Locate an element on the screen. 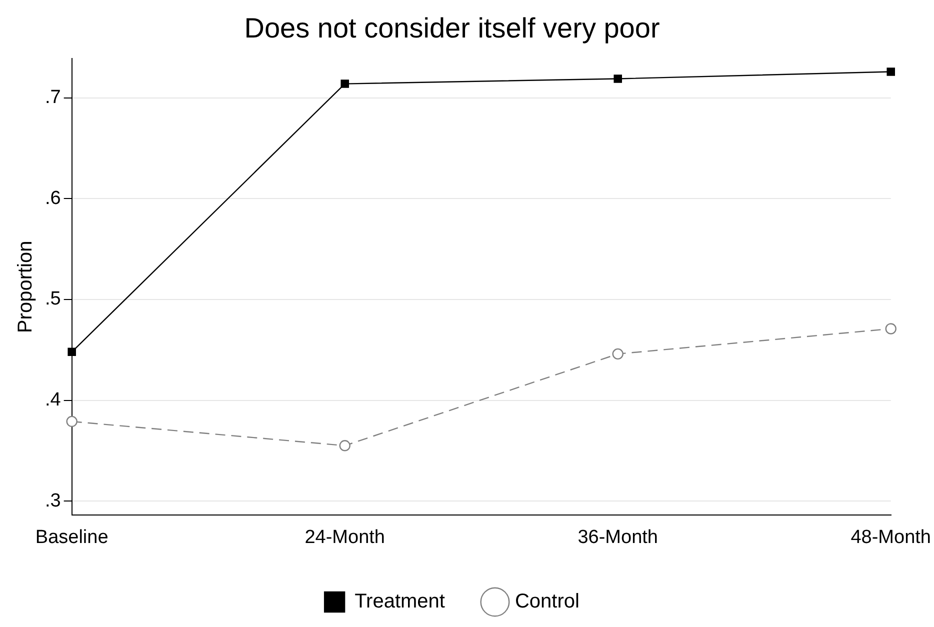 This screenshot has height=627, width=934. legend-label: Control is located at coordinates (547, 601).